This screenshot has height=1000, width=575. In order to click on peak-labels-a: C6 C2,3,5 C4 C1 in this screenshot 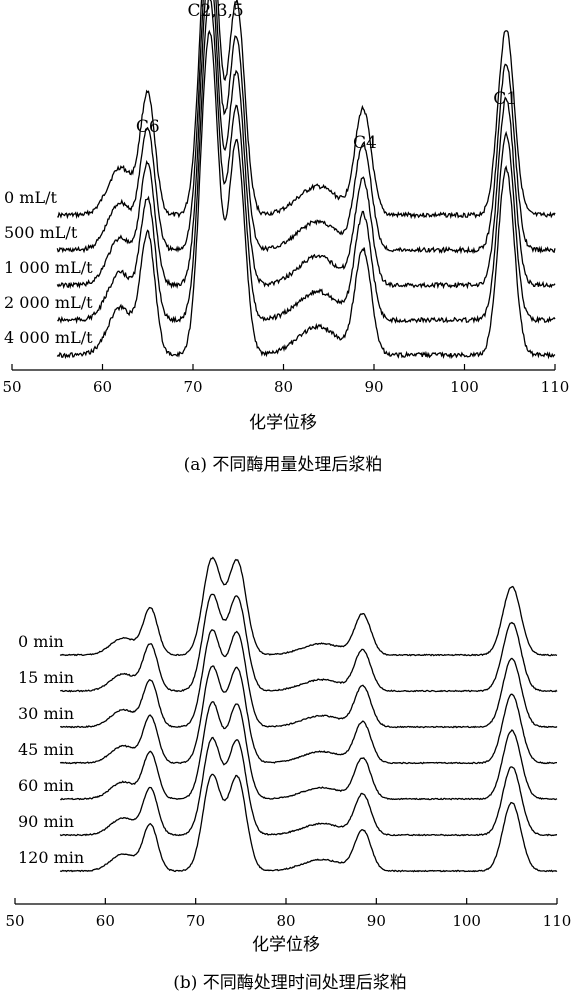, I will do `click(326, 77)`.